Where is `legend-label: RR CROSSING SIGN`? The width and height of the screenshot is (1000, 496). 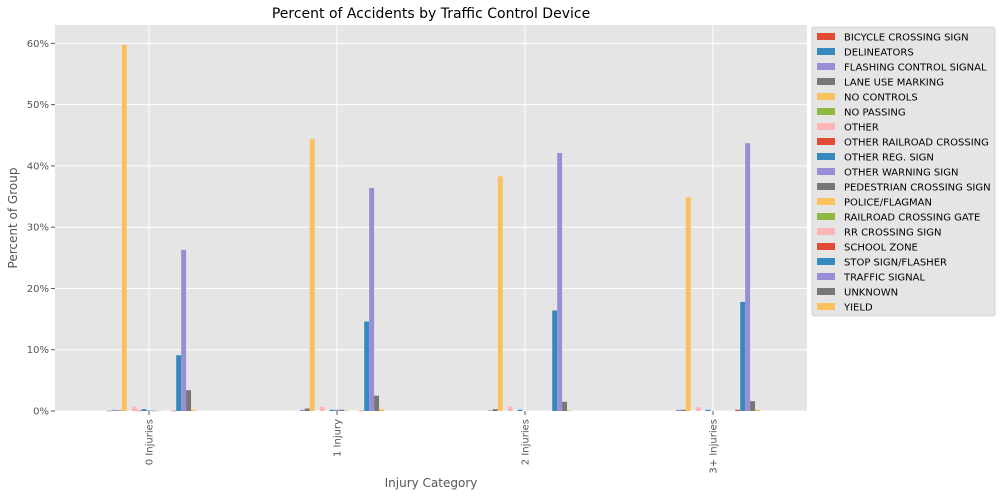 legend-label: RR CROSSING SIGN is located at coordinates (892, 233).